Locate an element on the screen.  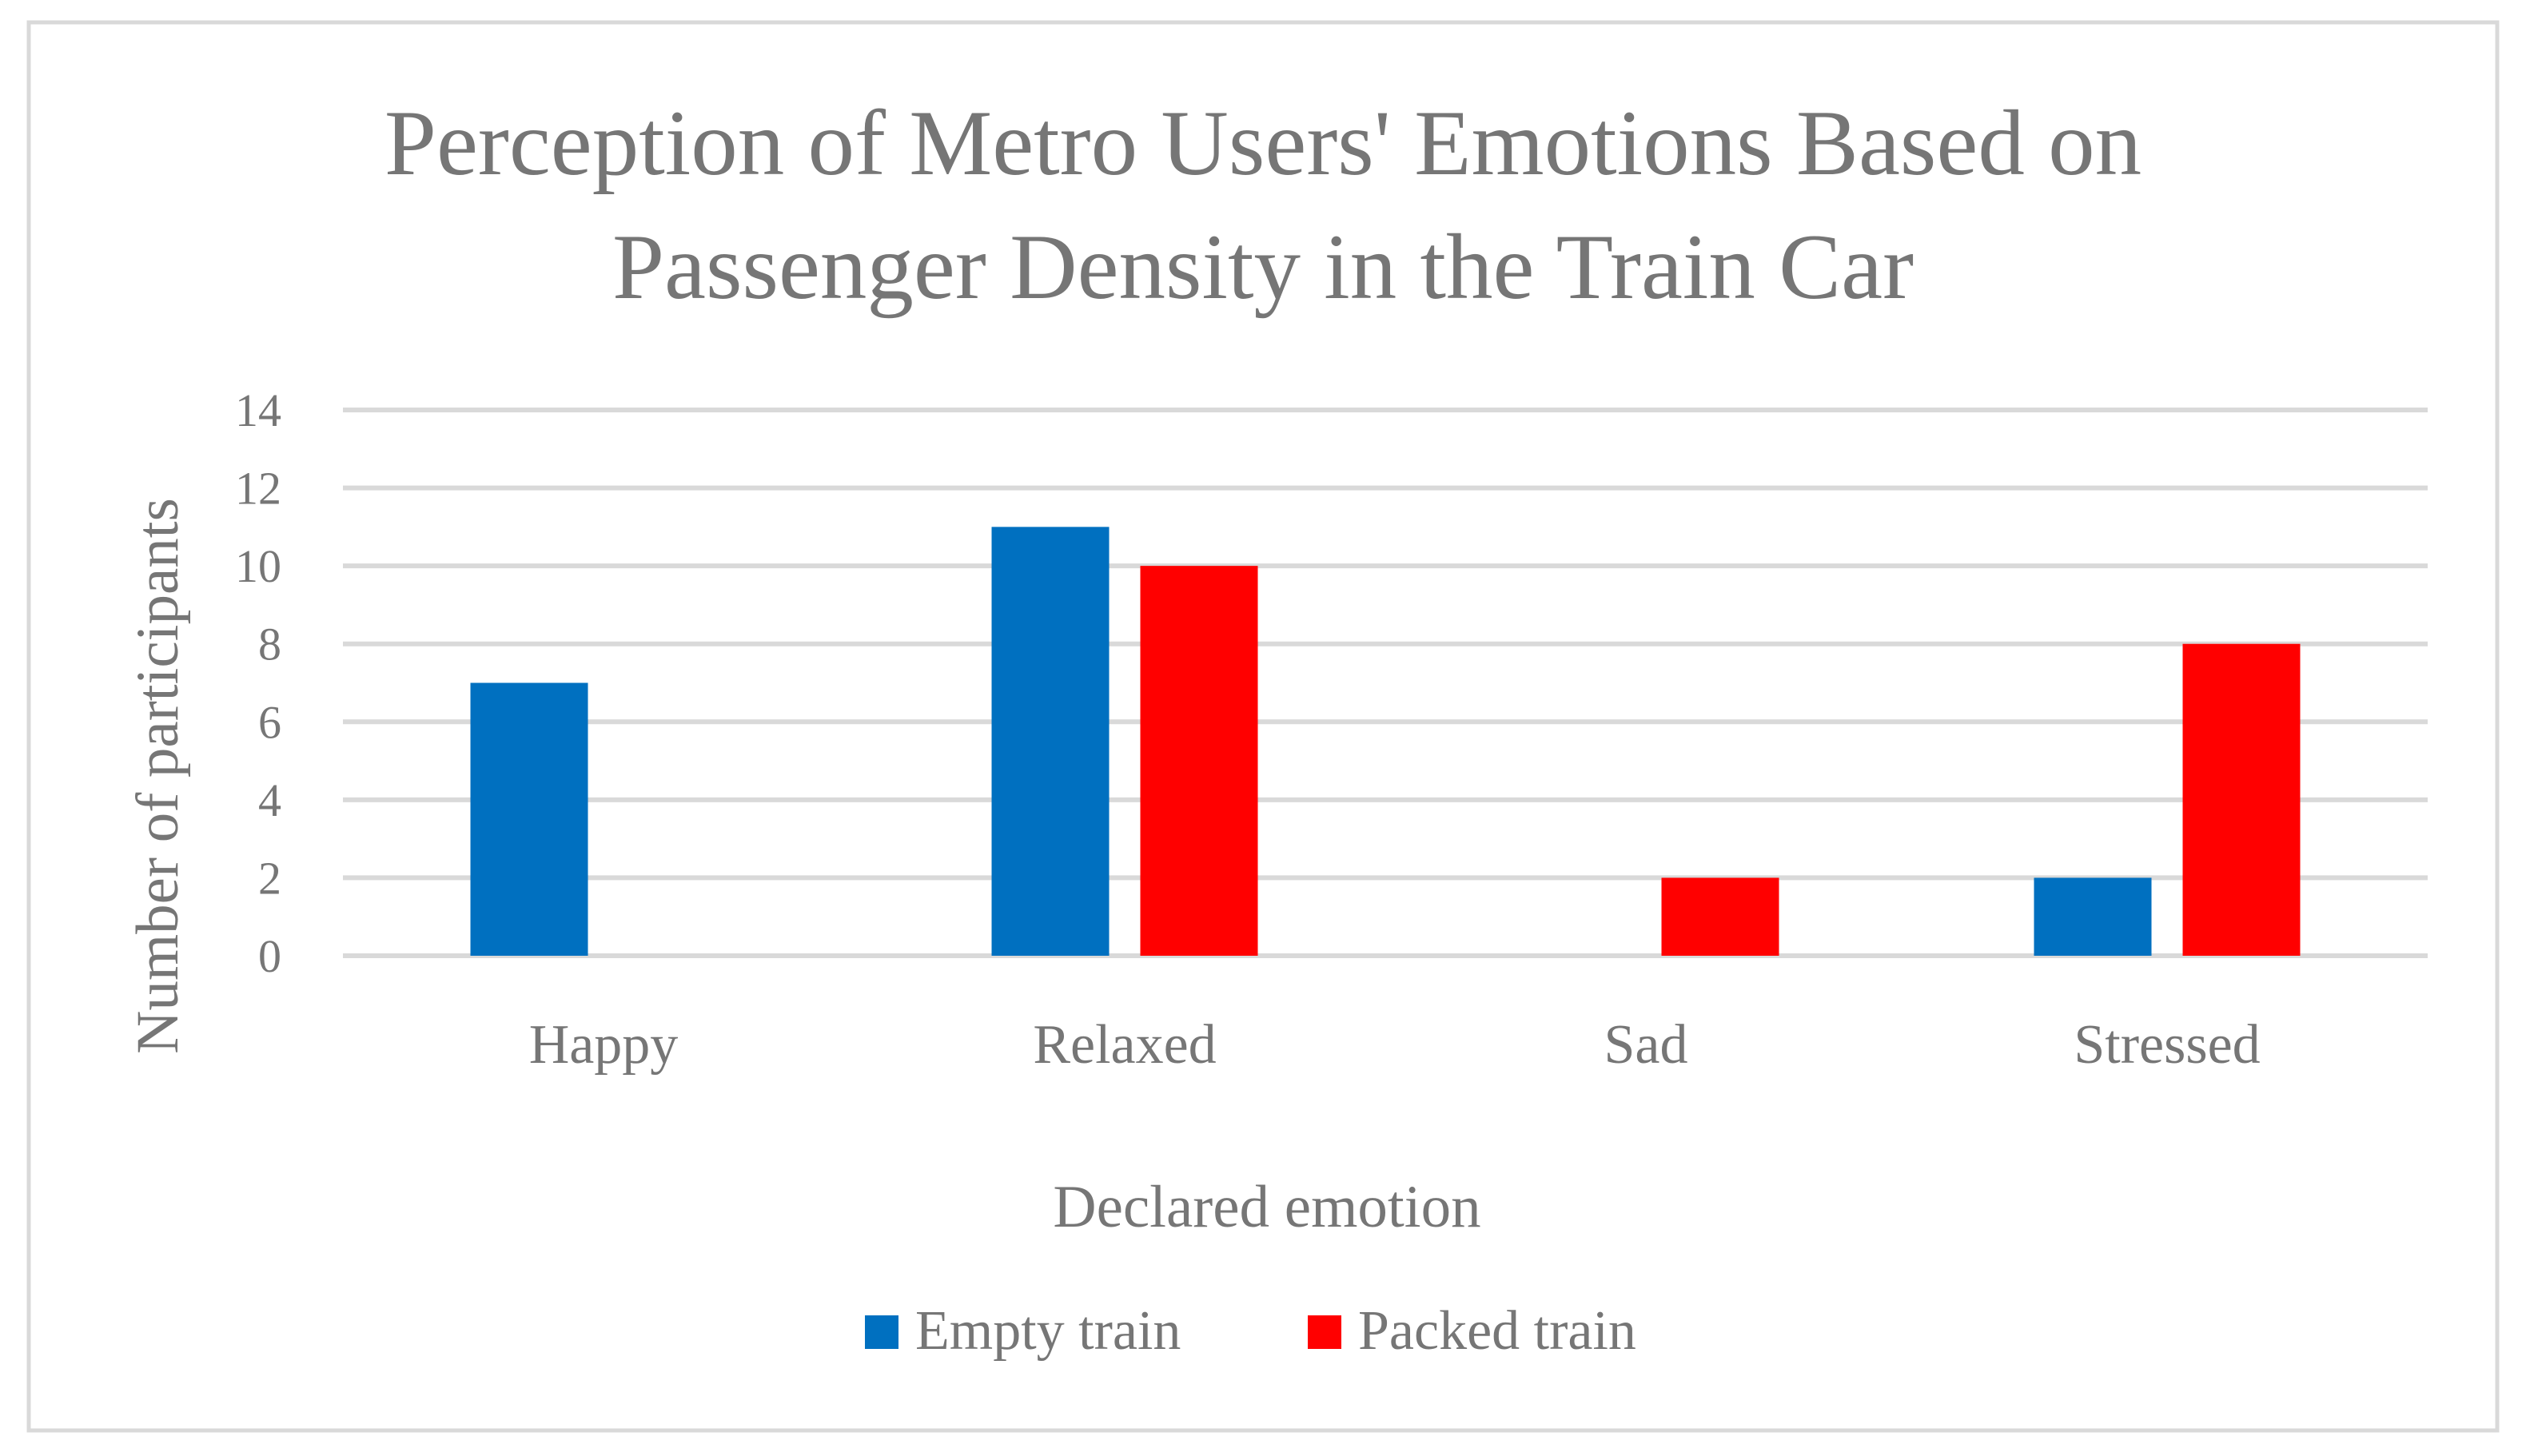
y-tick-label: 12 is located at coordinates (258, 489).